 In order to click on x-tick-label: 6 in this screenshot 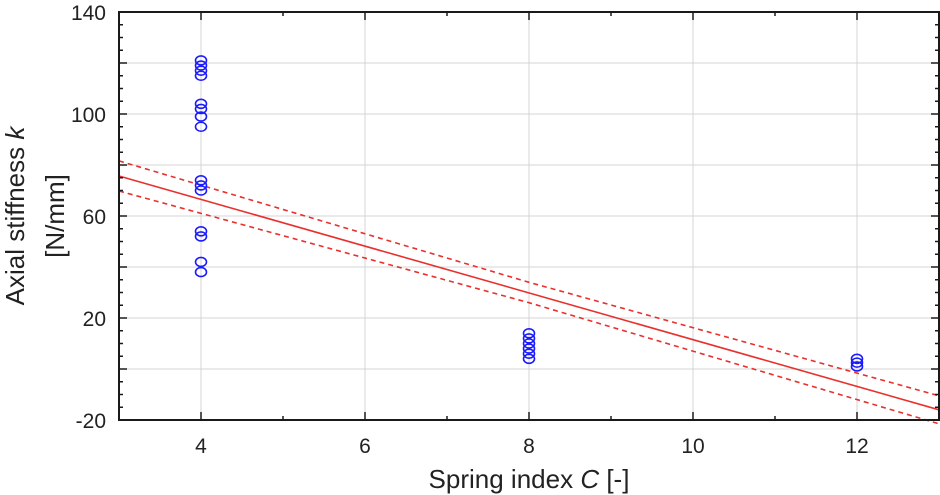, I will do `click(365, 446)`.